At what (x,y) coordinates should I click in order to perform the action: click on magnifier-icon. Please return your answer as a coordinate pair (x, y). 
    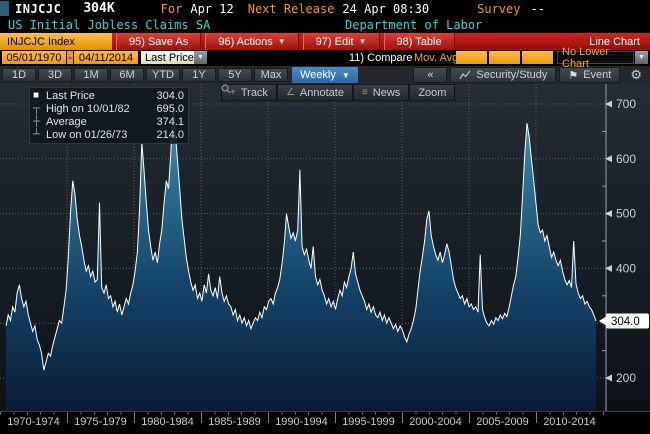
    Looking at the image, I should click on (226, 89).